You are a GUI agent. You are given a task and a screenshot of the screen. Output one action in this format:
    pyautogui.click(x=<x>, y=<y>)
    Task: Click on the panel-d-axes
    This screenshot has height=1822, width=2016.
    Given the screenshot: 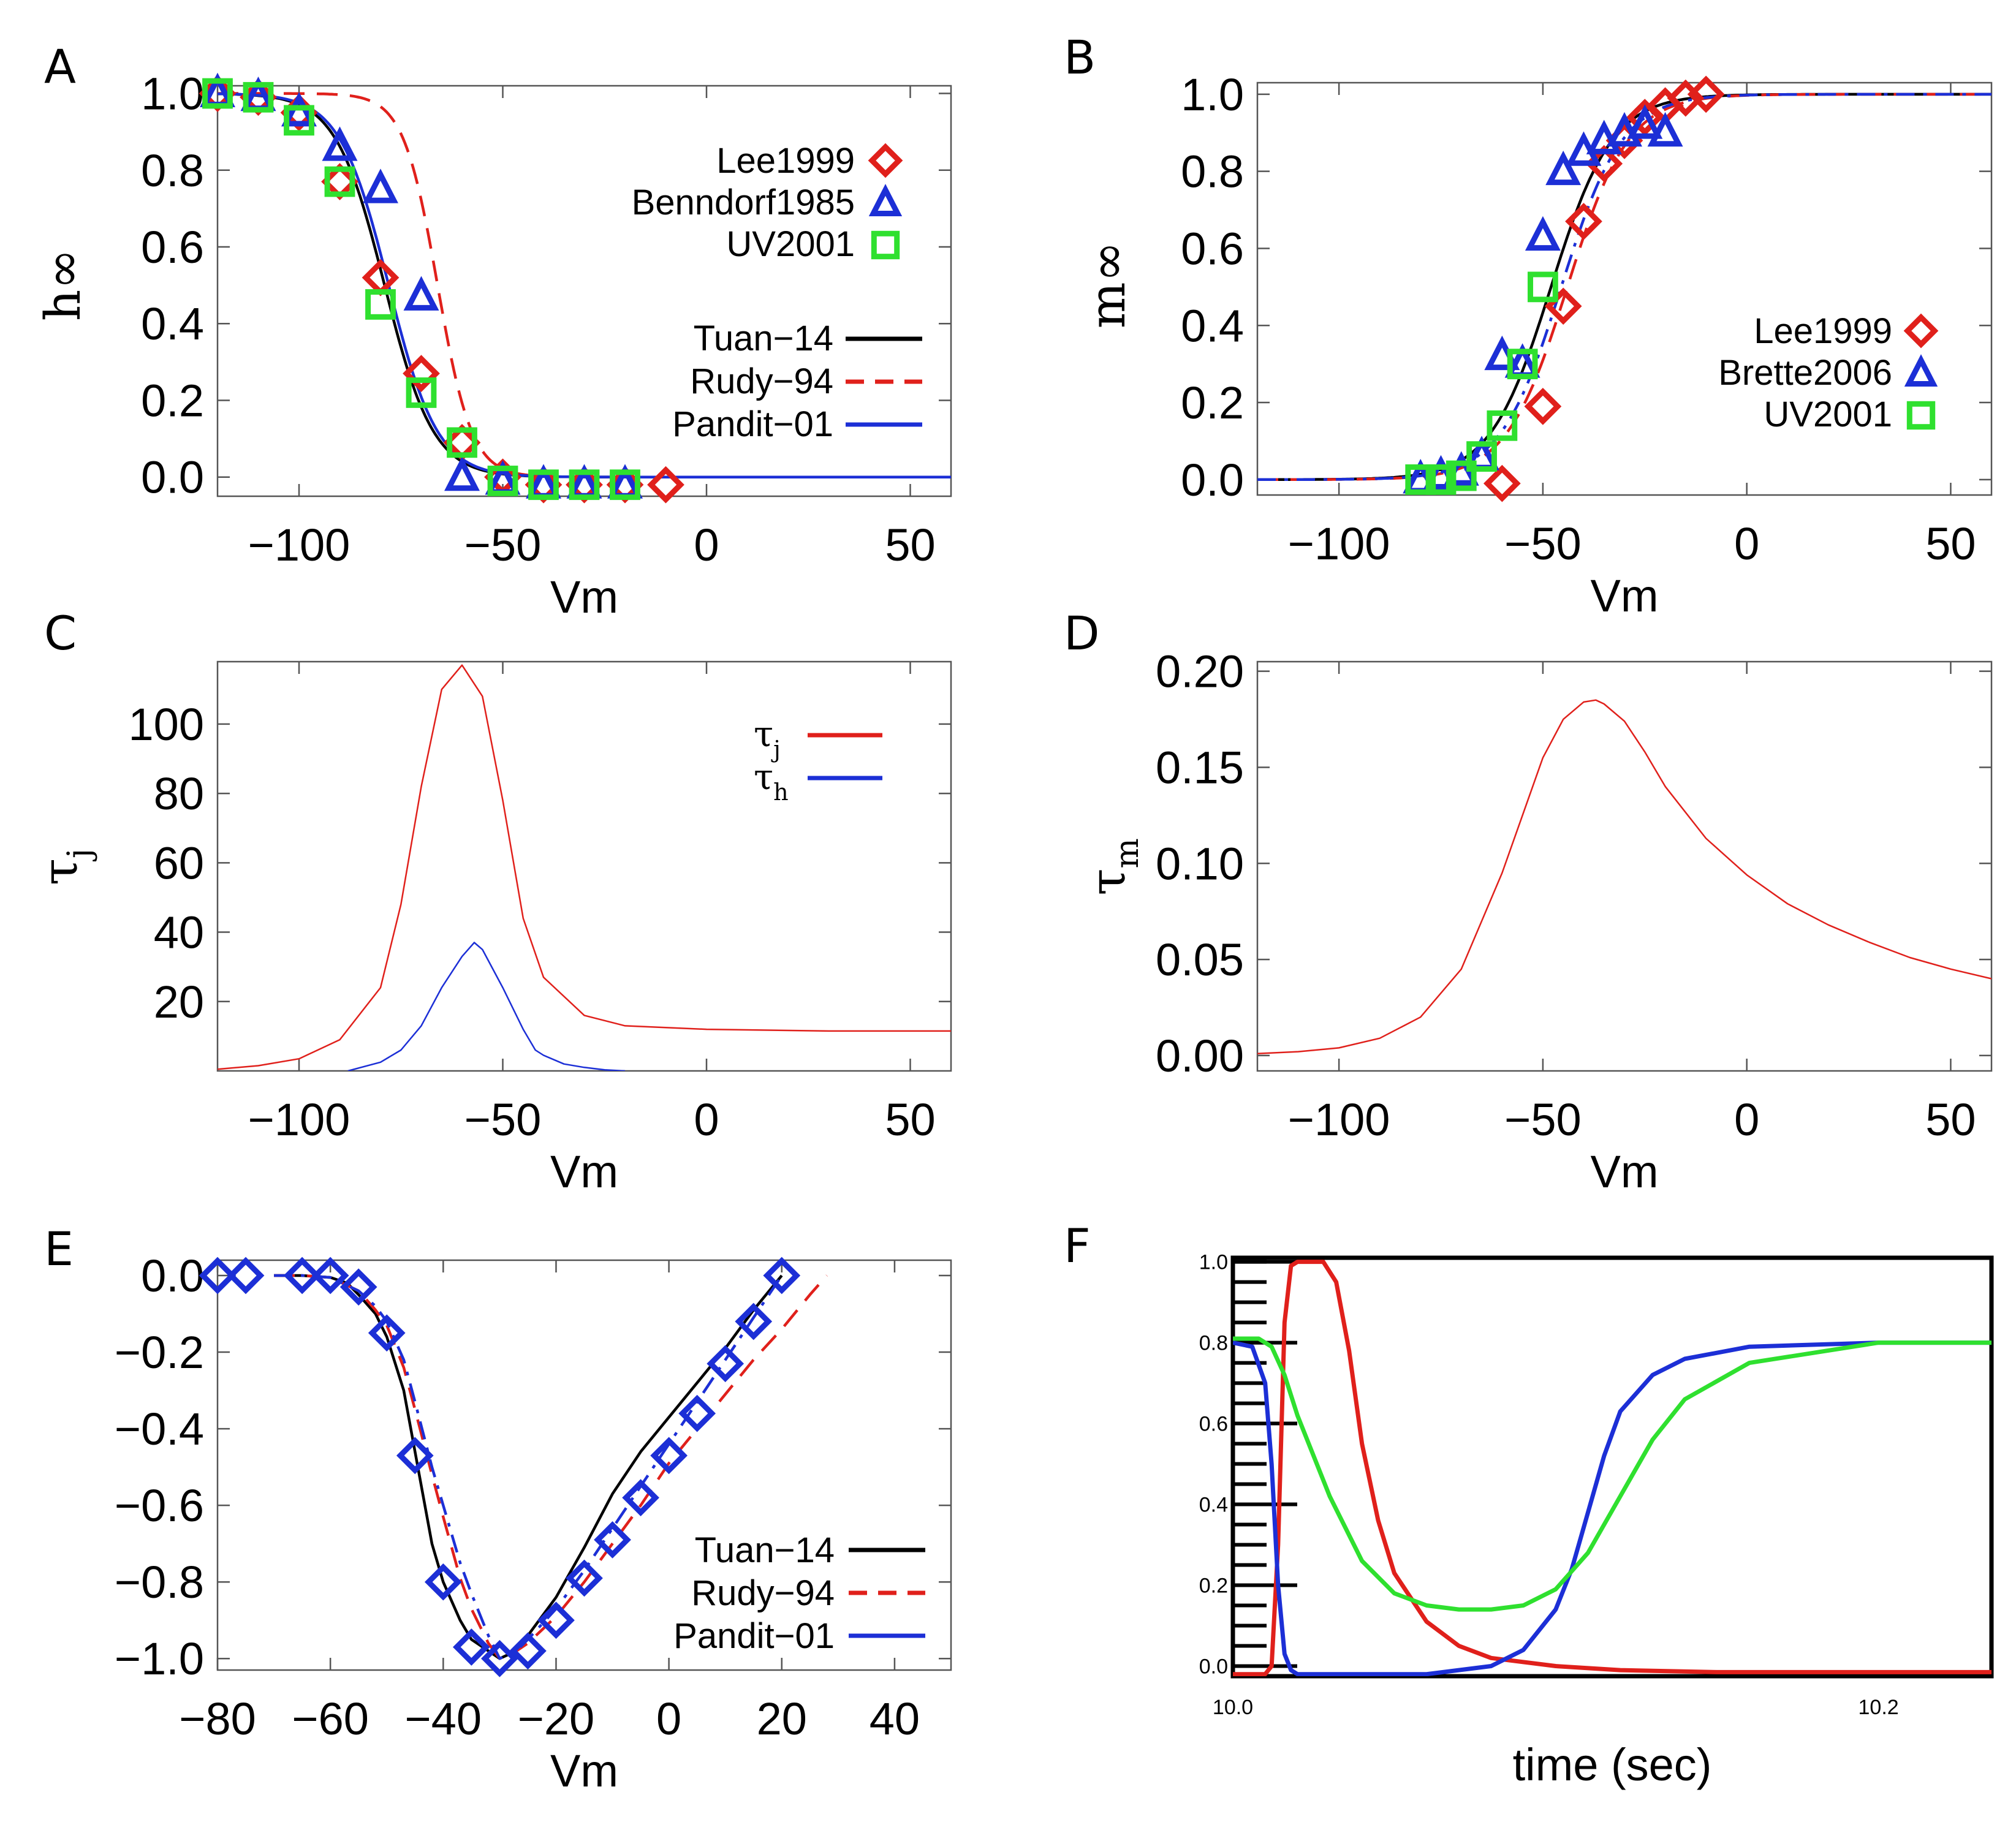 What is the action you would take?
    pyautogui.click(x=1624, y=866)
    